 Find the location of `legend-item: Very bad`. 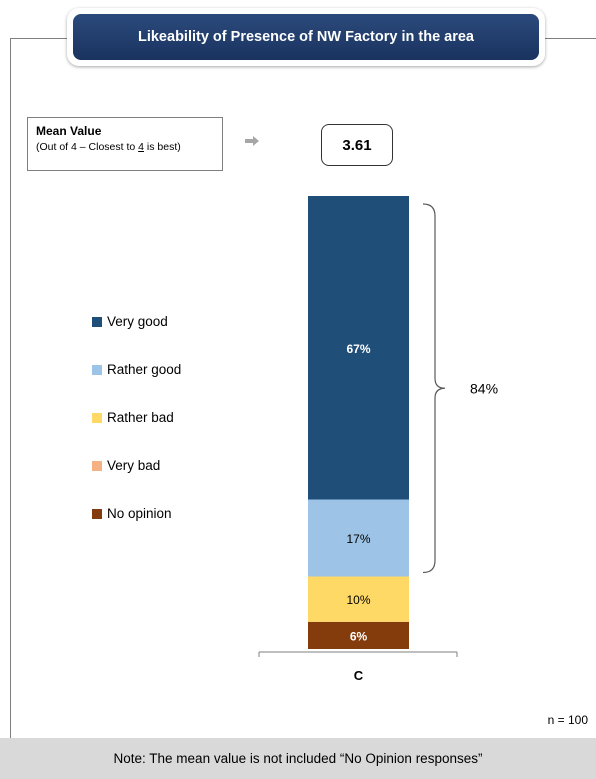

legend-item: Very bad is located at coordinates (126, 465).